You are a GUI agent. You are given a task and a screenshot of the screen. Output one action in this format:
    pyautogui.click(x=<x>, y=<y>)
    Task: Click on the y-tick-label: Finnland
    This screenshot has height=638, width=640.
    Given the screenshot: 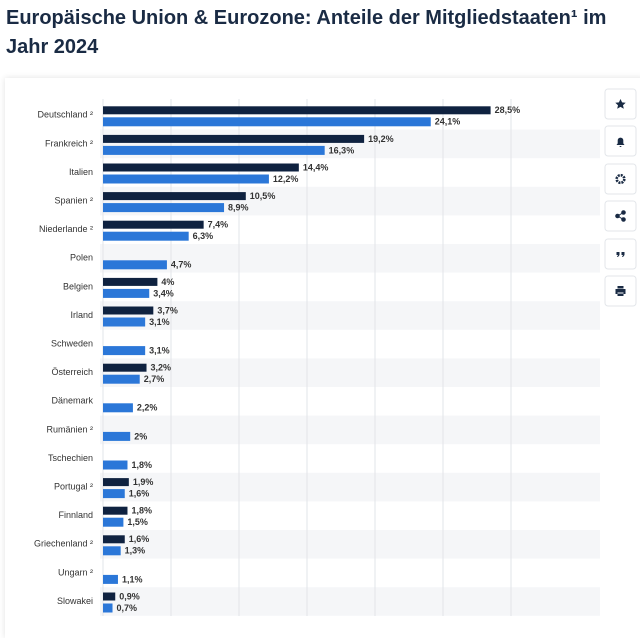 What is the action you would take?
    pyautogui.click(x=75, y=515)
    